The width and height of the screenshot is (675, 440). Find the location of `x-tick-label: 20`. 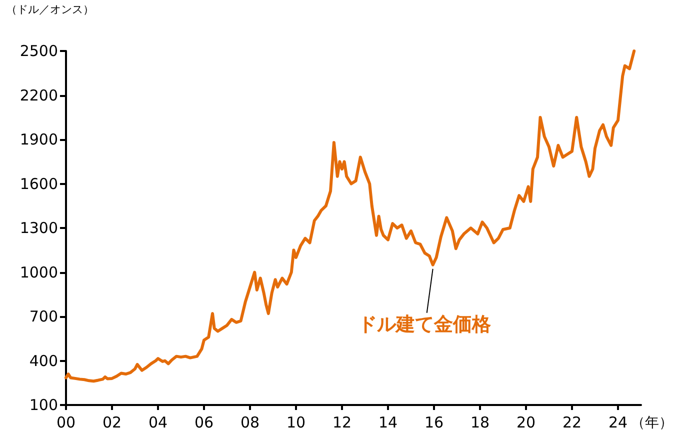

x-tick-label: 20 is located at coordinates (526, 423).